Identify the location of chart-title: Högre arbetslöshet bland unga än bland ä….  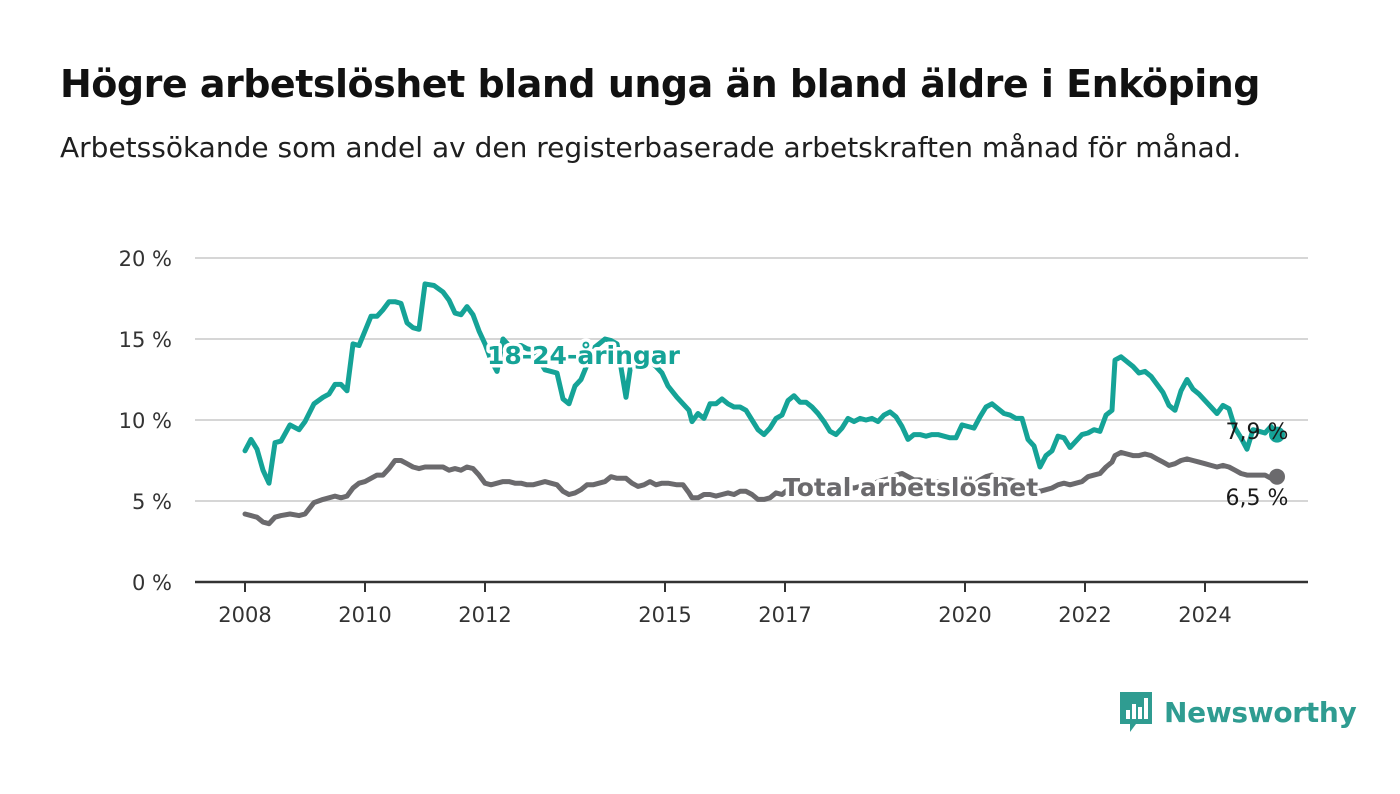
(660, 84).